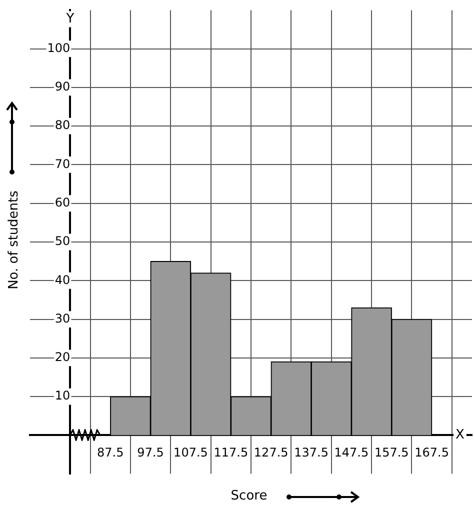 Image resolution: width=474 pixels, height=510 pixels. Describe the element at coordinates (14, 240) in the screenshot. I see `y-axis-title: No. of students` at that location.